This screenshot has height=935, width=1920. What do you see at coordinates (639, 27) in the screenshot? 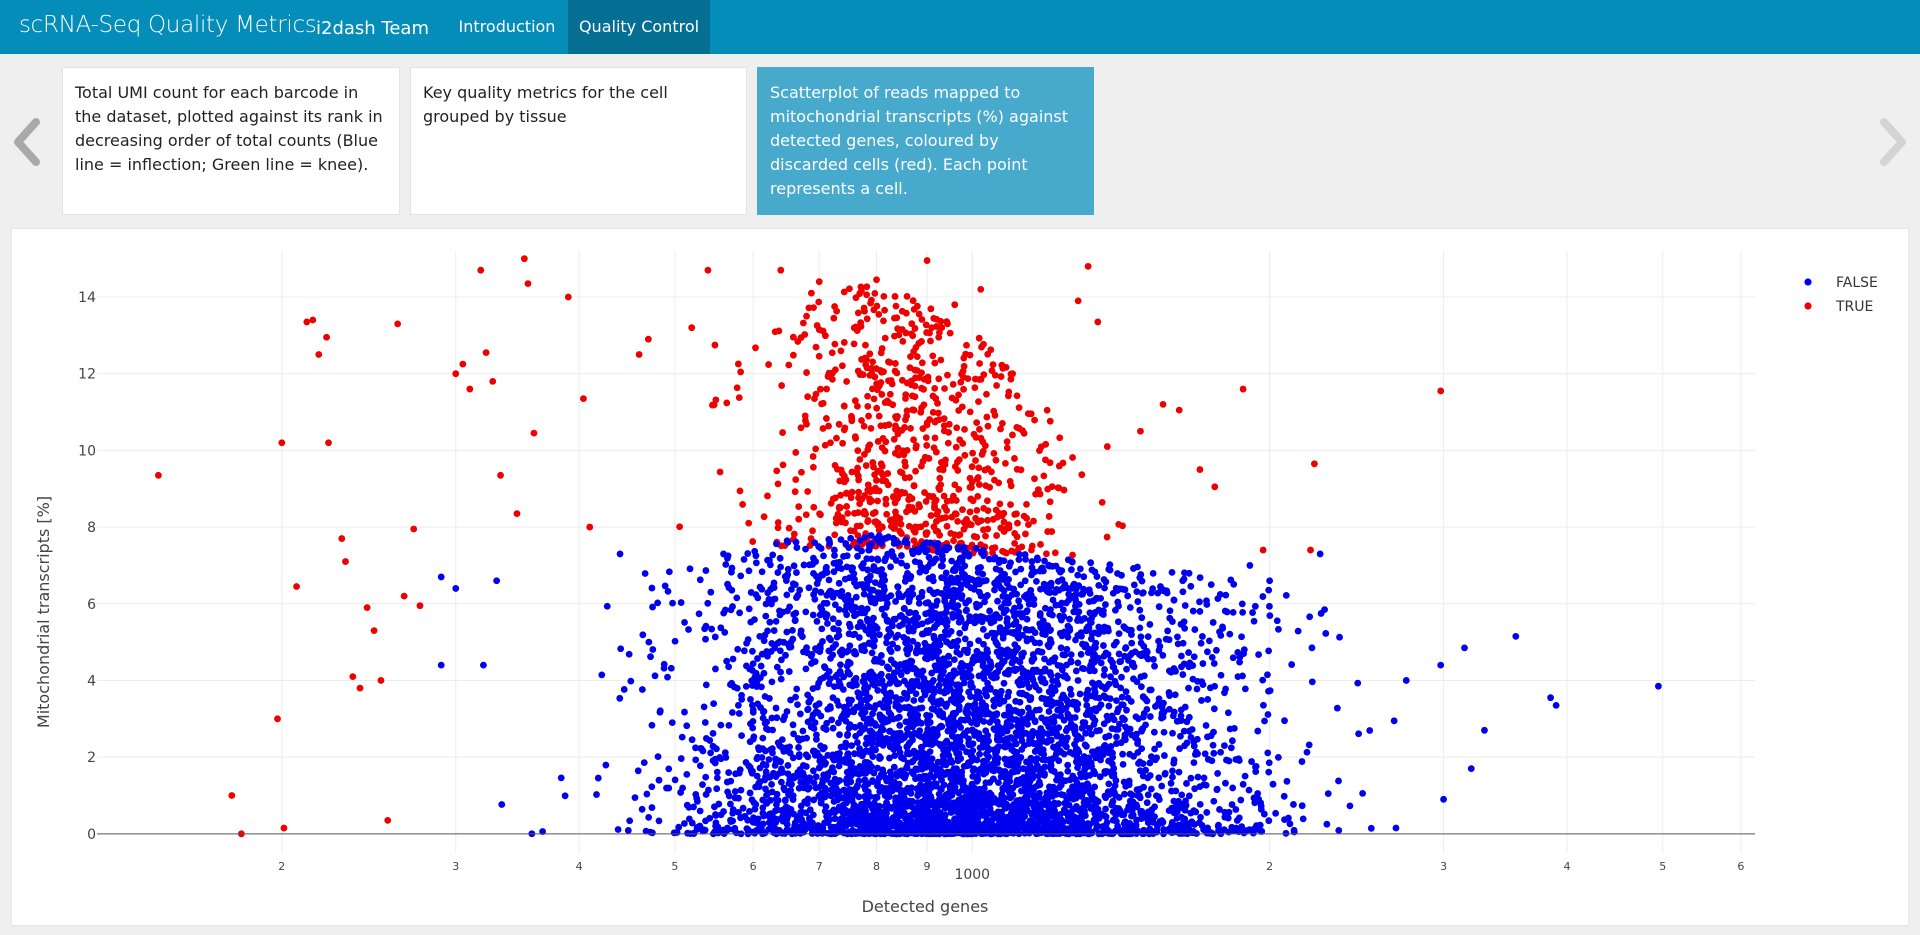
I see `tab-quality-control: Quality Control` at bounding box center [639, 27].